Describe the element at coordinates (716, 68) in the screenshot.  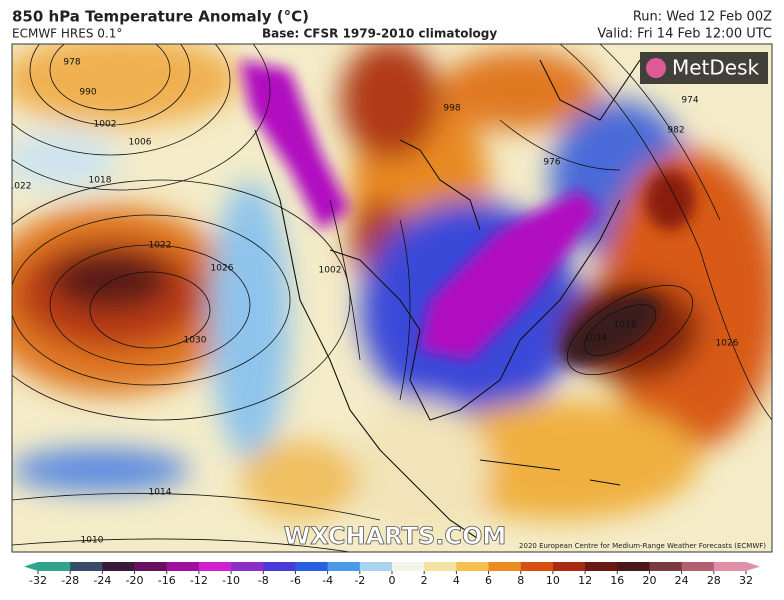
I see `logo: MetDesk` at that location.